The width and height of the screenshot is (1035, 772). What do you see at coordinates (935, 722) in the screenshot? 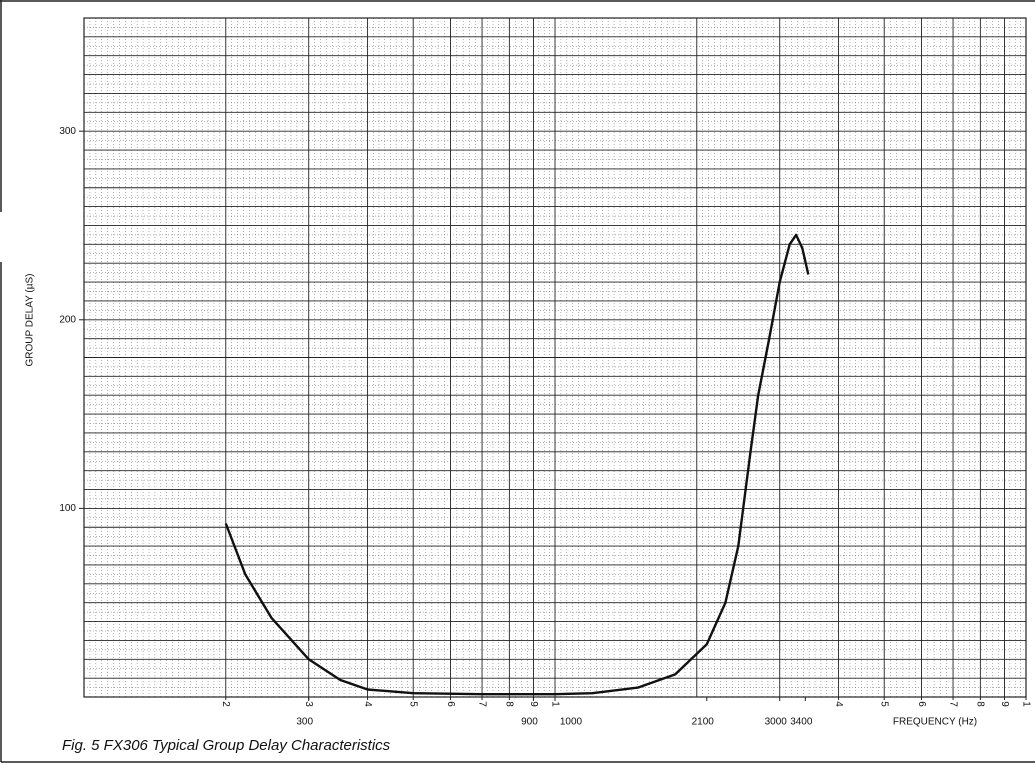
I see `x-axis-label: FREQUENCY (Hz)` at bounding box center [935, 722].